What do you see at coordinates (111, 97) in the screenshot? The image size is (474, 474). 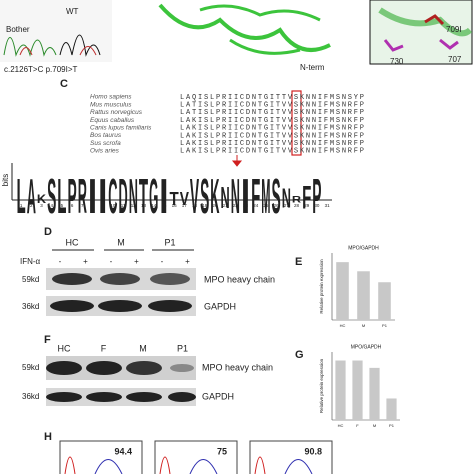 I see `species-name: Homo sapiens` at bounding box center [111, 97].